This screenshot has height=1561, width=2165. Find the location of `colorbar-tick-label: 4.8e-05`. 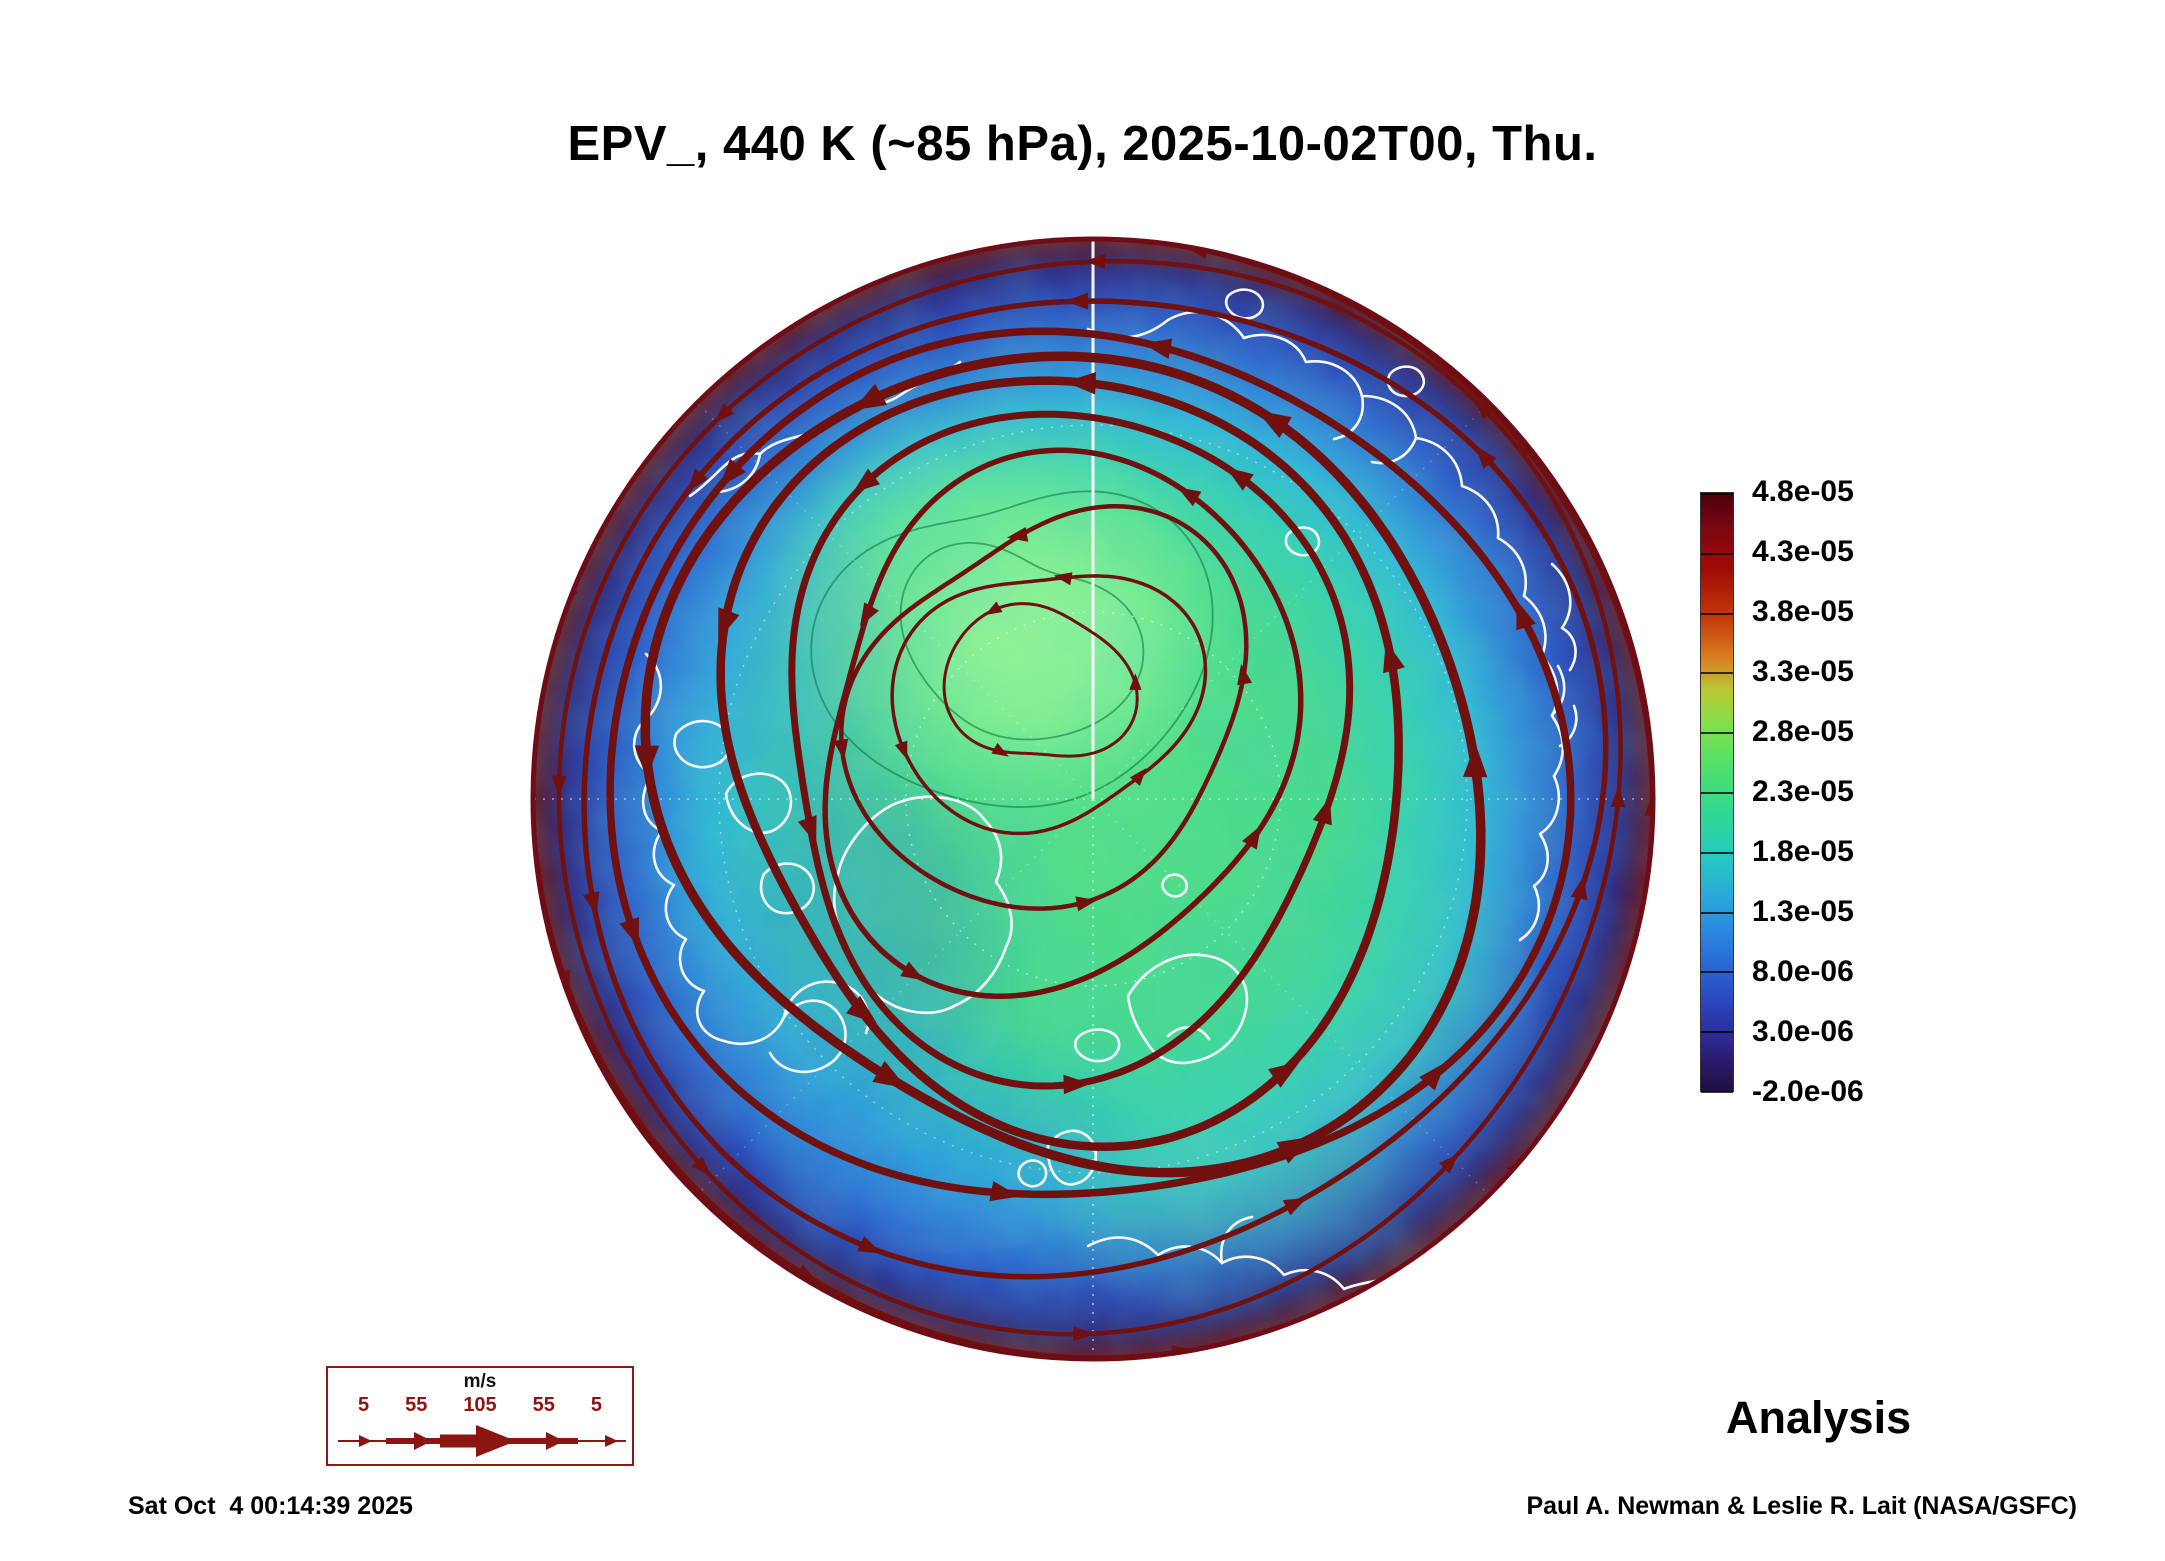

colorbar-tick-label: 4.8e-05 is located at coordinates (1803, 491).